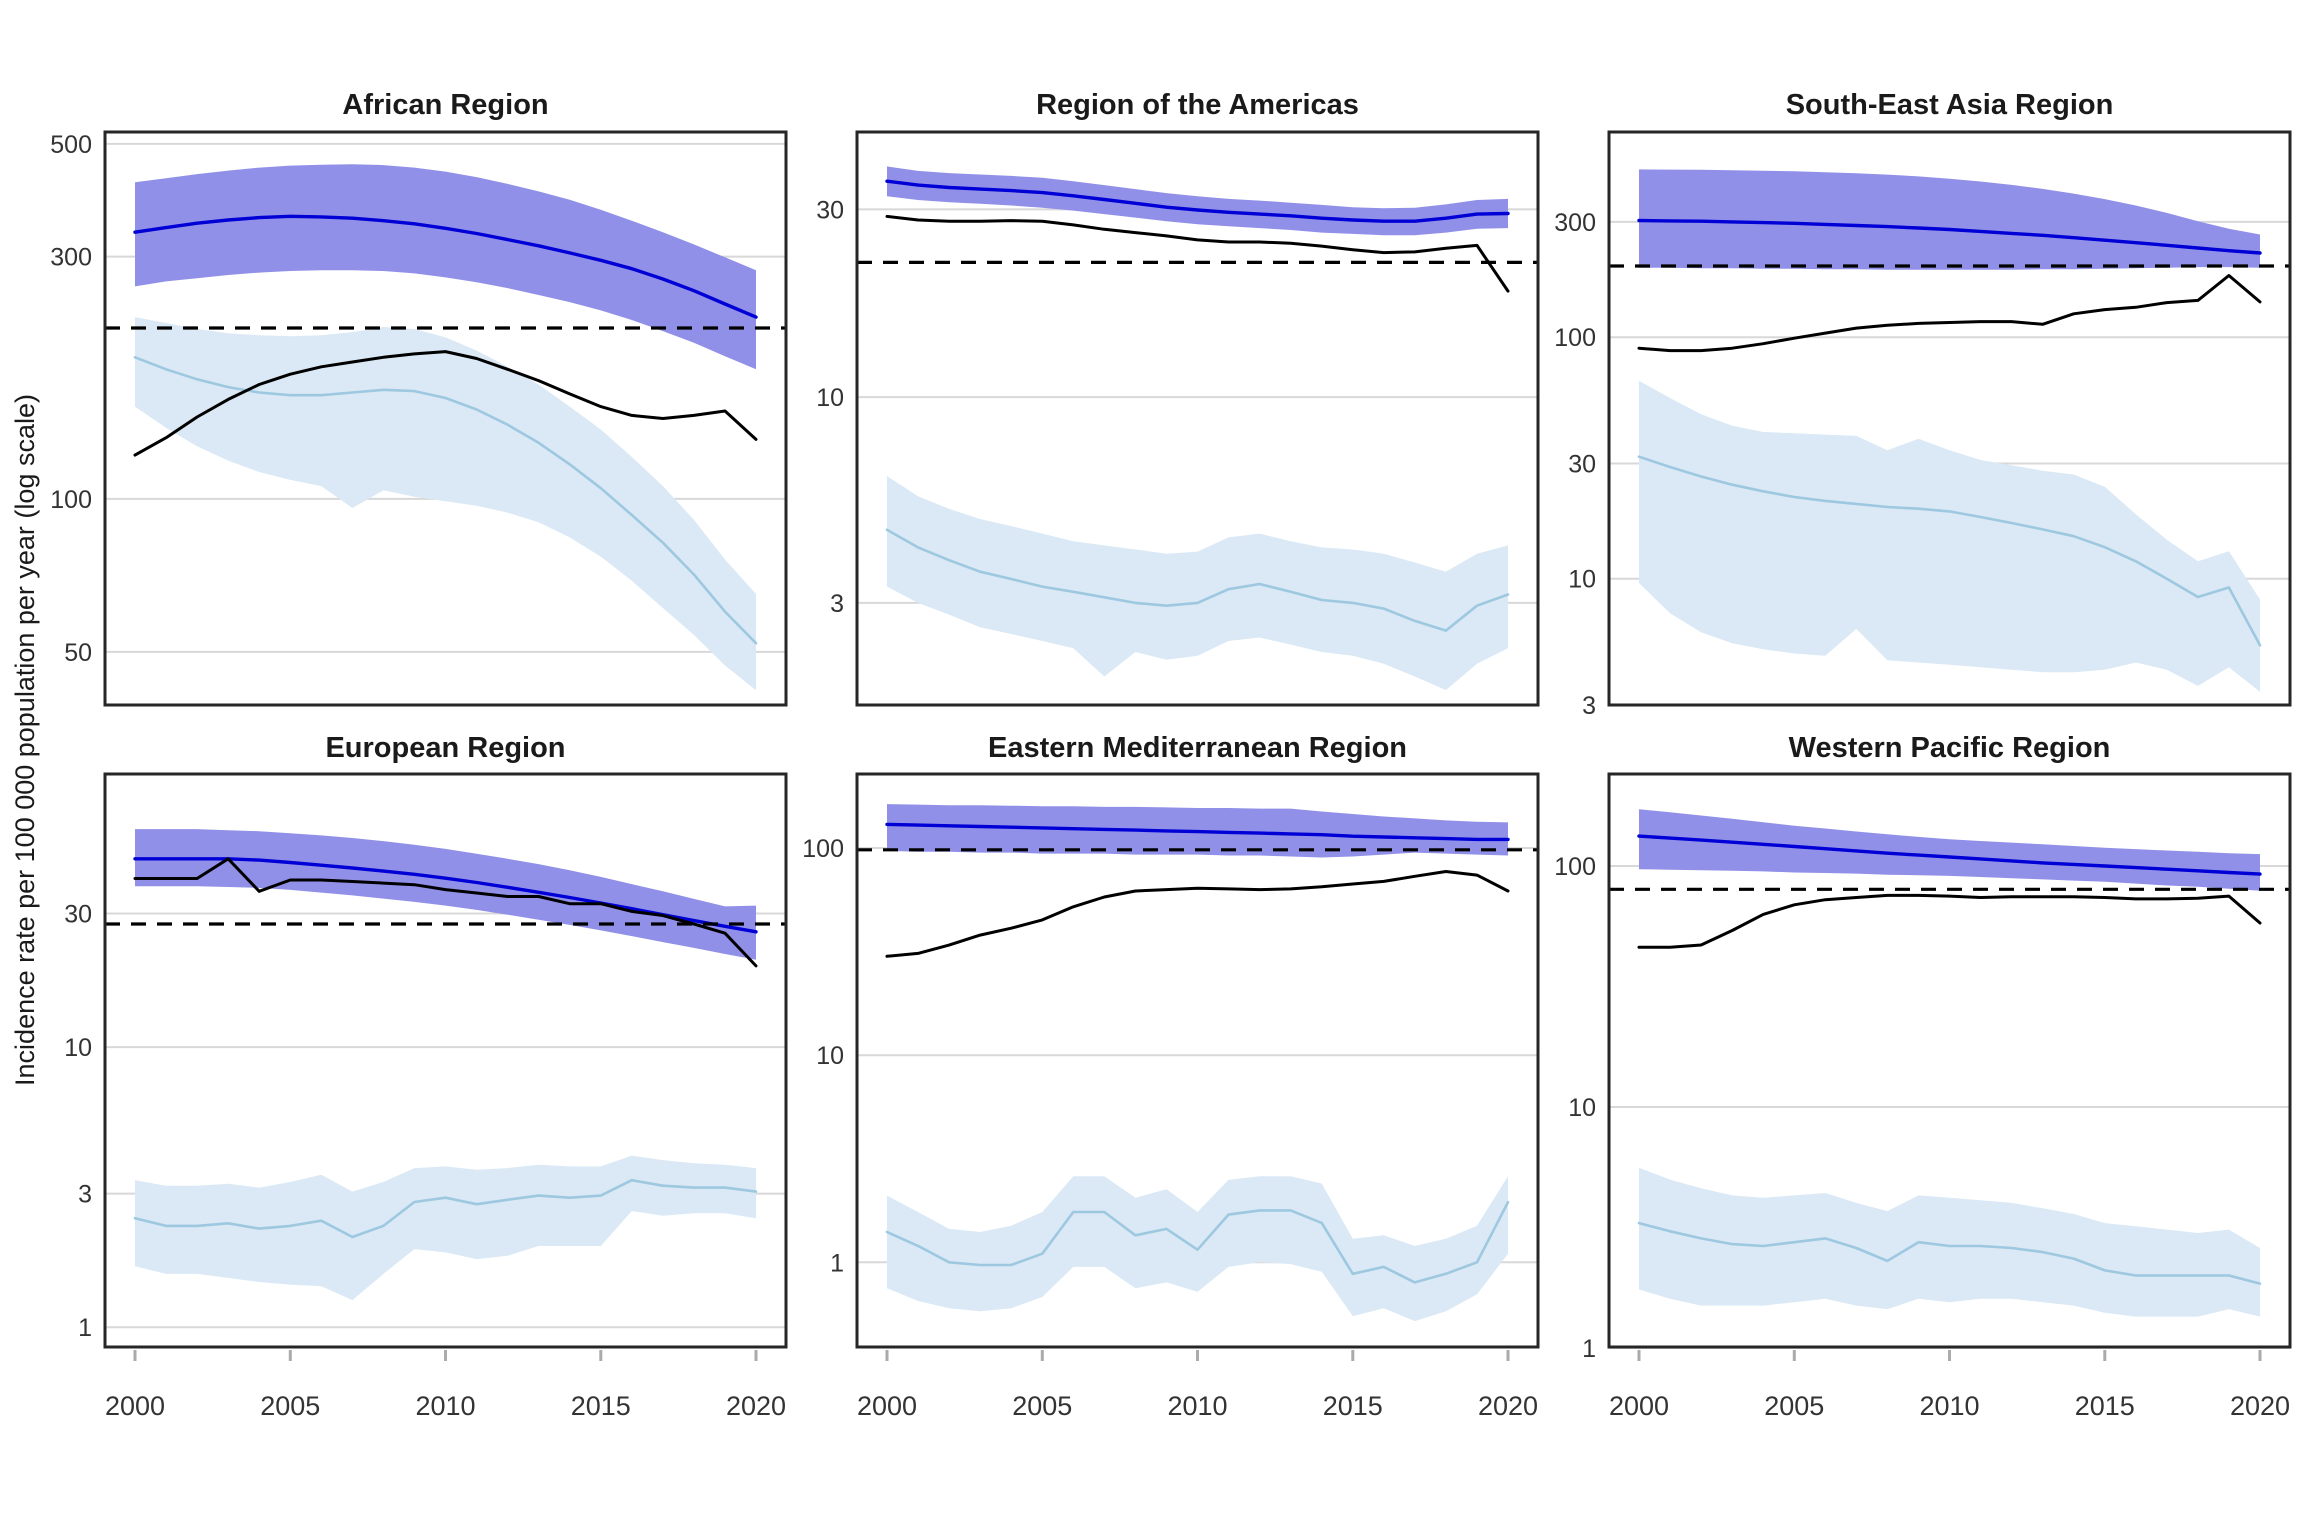  I want to click on y-tick-label: 500, so click(71, 145).